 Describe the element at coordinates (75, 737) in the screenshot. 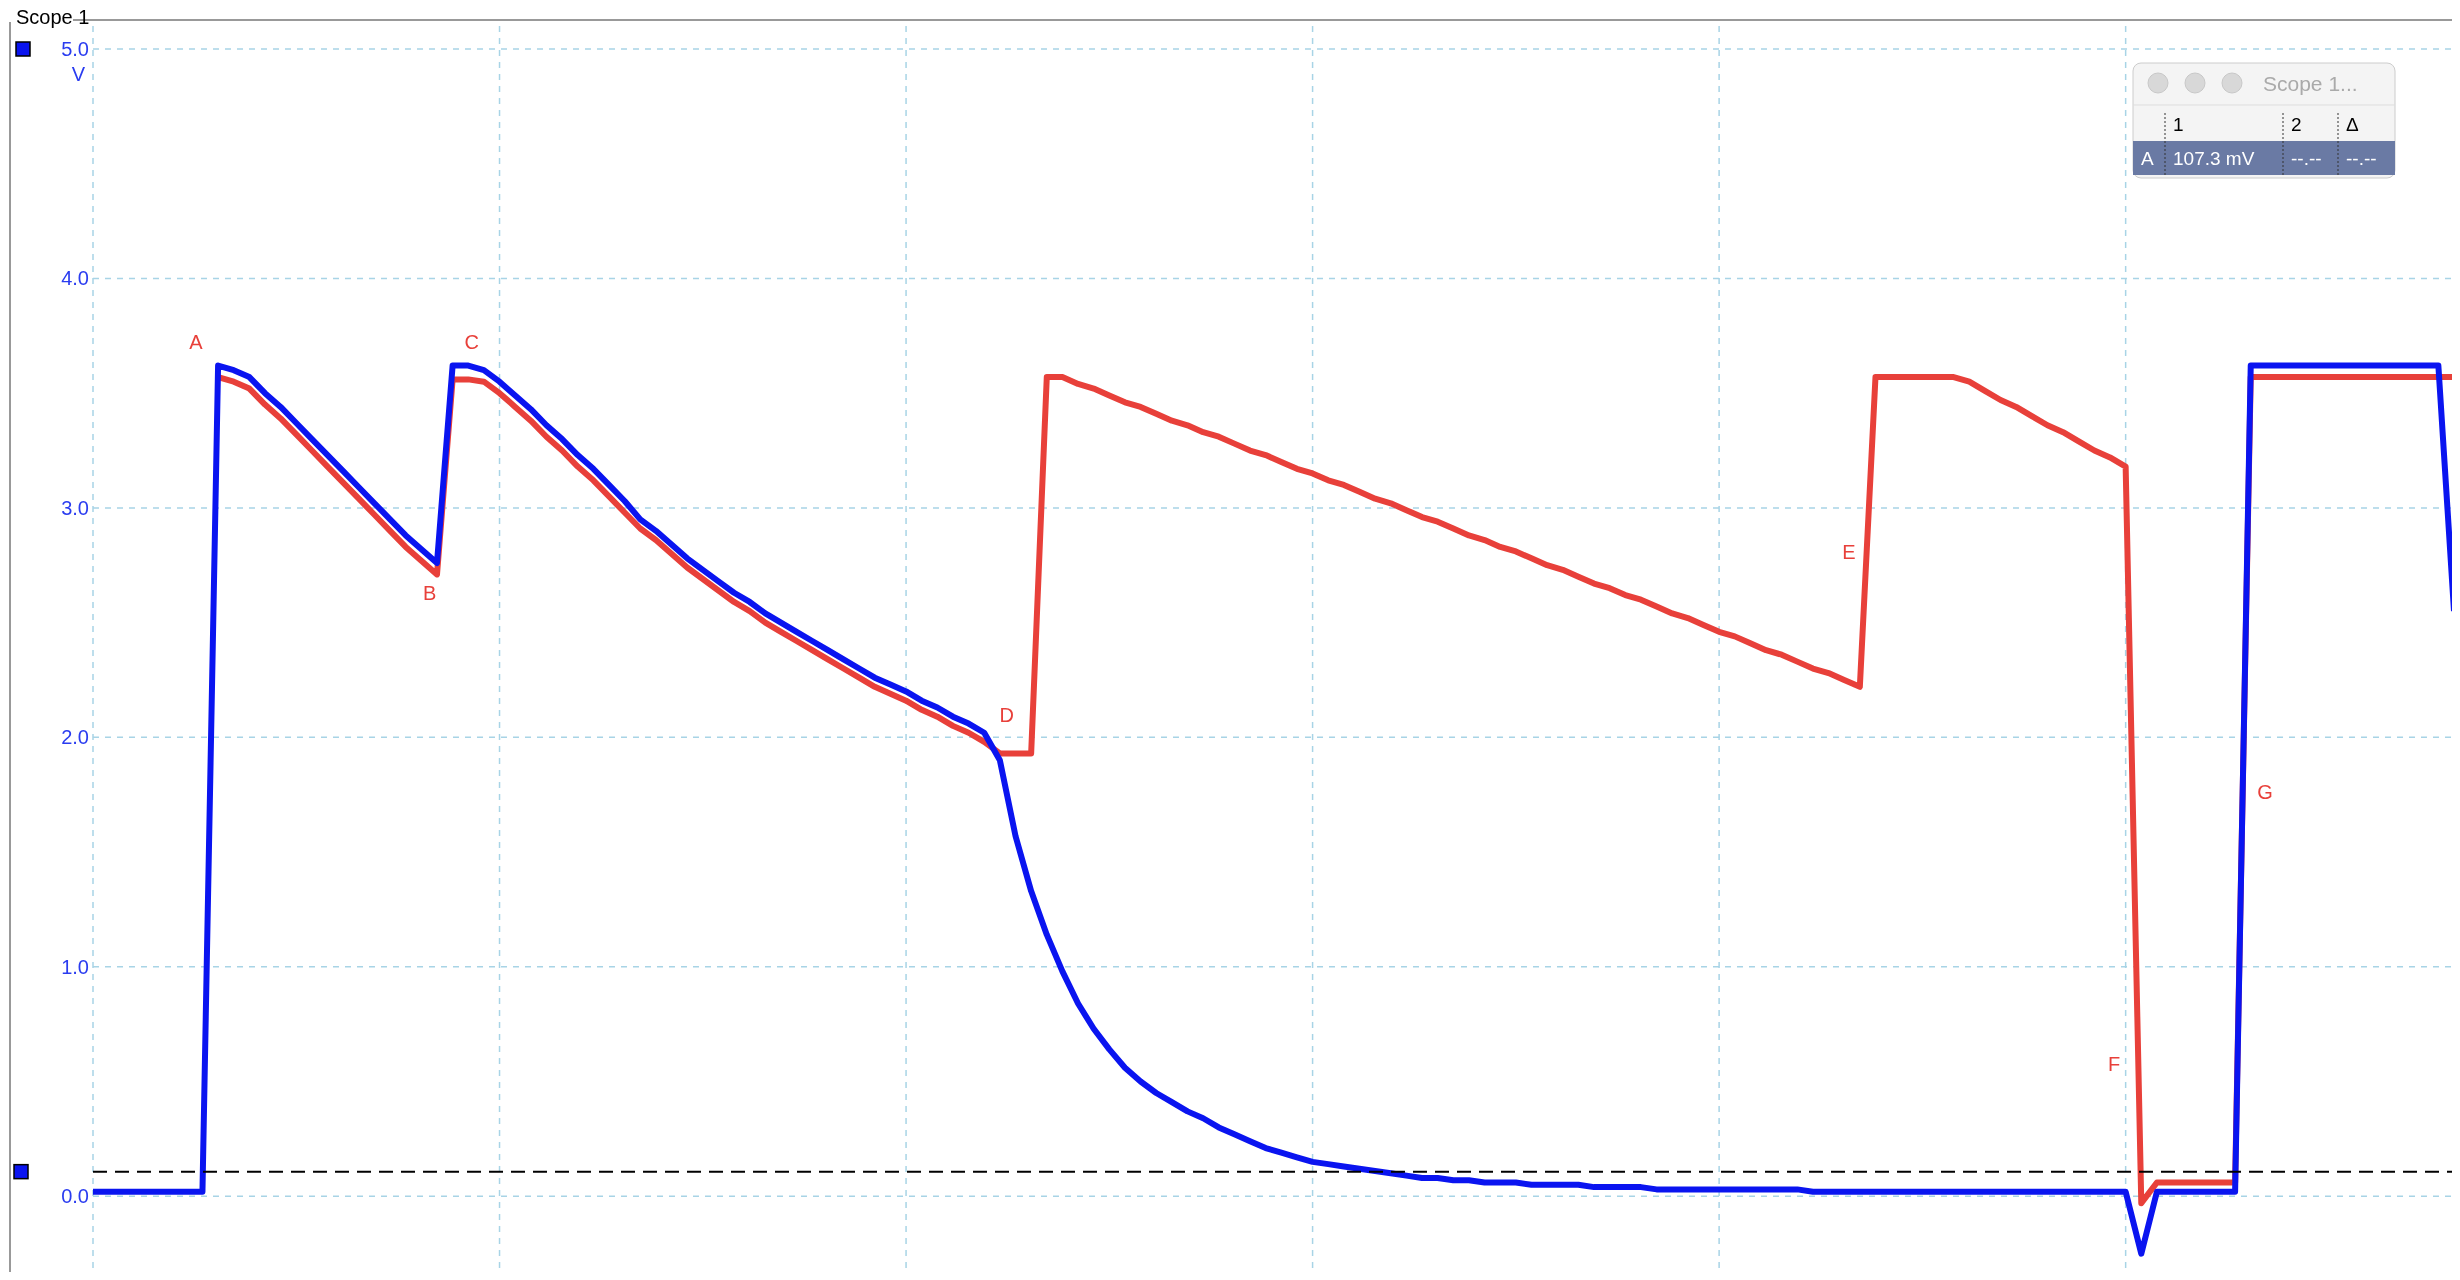

I see `y-tick-label: 2.0` at that location.